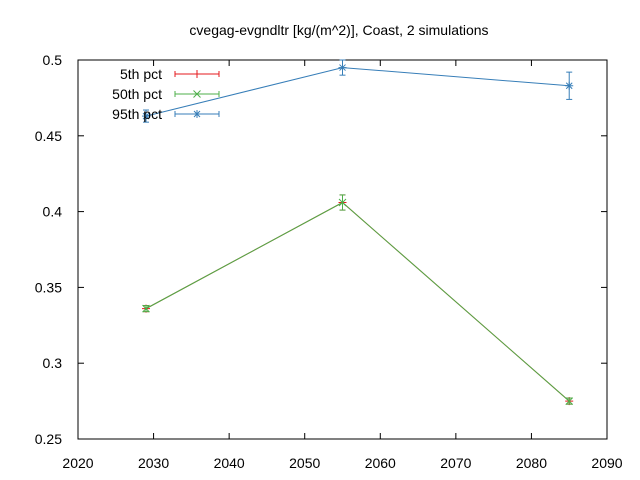 The width and height of the screenshot is (640, 480). I want to click on legend-item: 50th pct, so click(166, 94).